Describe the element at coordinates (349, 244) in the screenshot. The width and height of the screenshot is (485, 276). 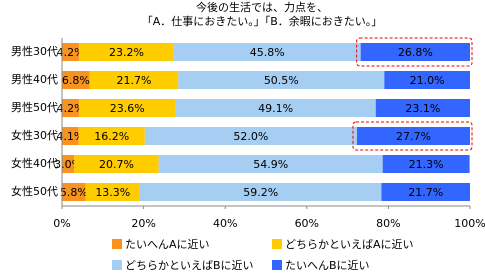
I see `legend-label: どちらかといえばAに近い` at that location.